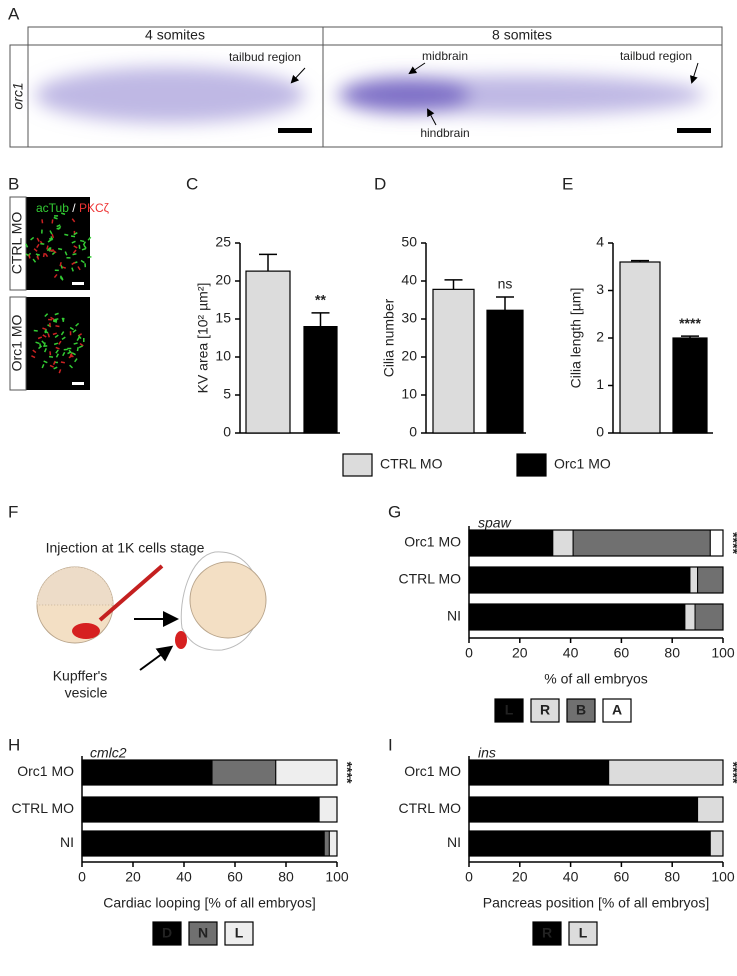 The image size is (737, 976). What do you see at coordinates (131, 593) in the screenshot?
I see `needle` at bounding box center [131, 593].